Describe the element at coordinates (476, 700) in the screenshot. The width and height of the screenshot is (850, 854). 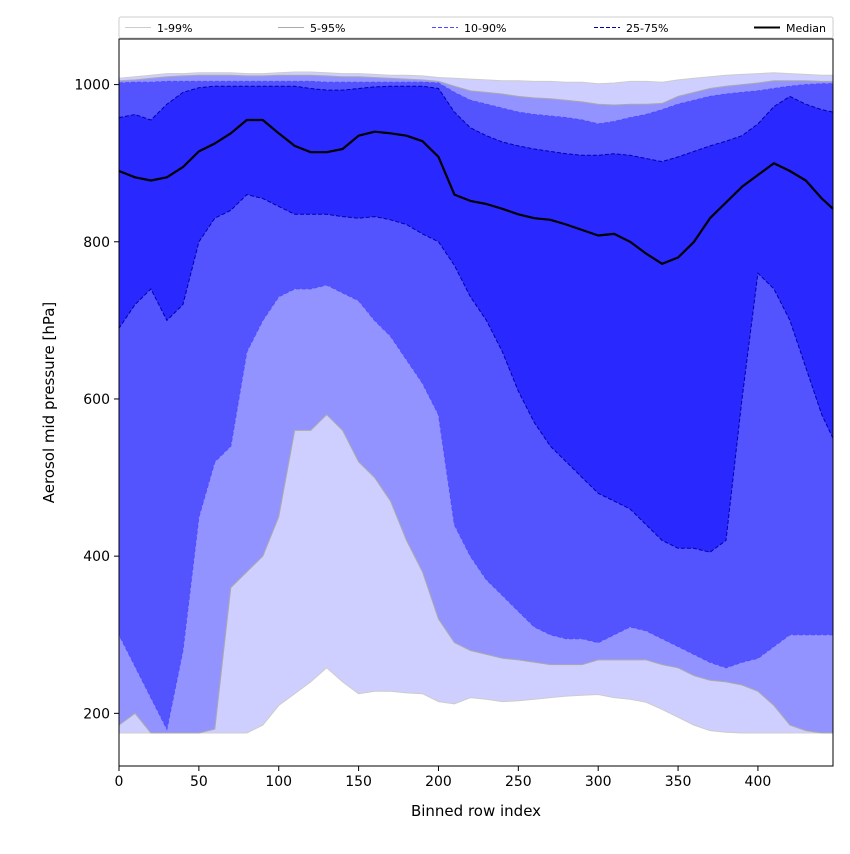
I see `band-lower-line-1-99%` at that location.